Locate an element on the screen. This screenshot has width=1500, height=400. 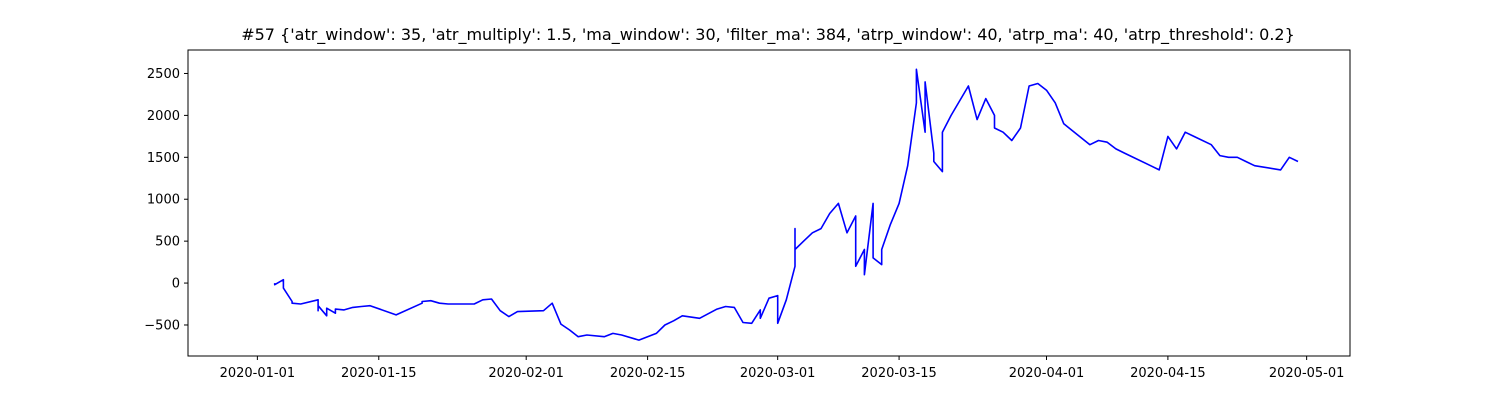
y-tick-label: 0 is located at coordinates (176, 284).